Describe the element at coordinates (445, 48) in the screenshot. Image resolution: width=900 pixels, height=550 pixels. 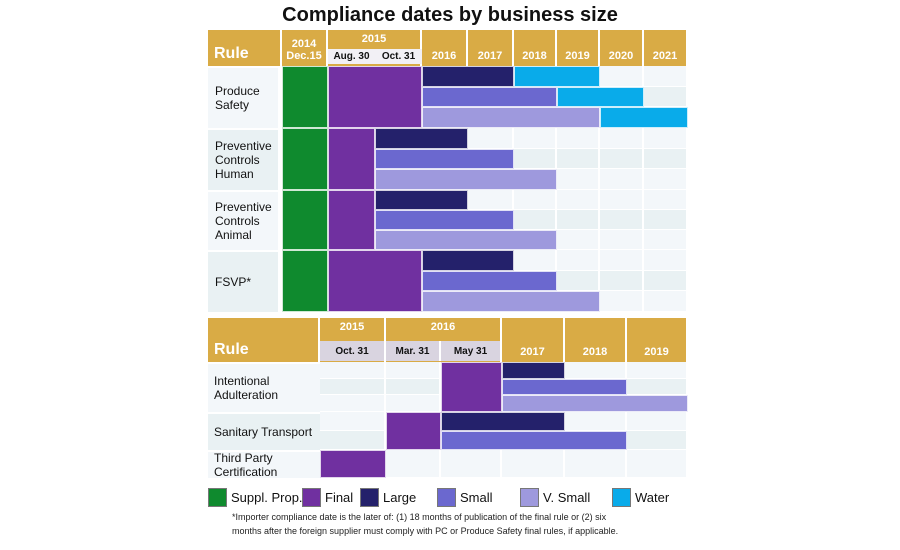
I see `year-header: 2016` at that location.